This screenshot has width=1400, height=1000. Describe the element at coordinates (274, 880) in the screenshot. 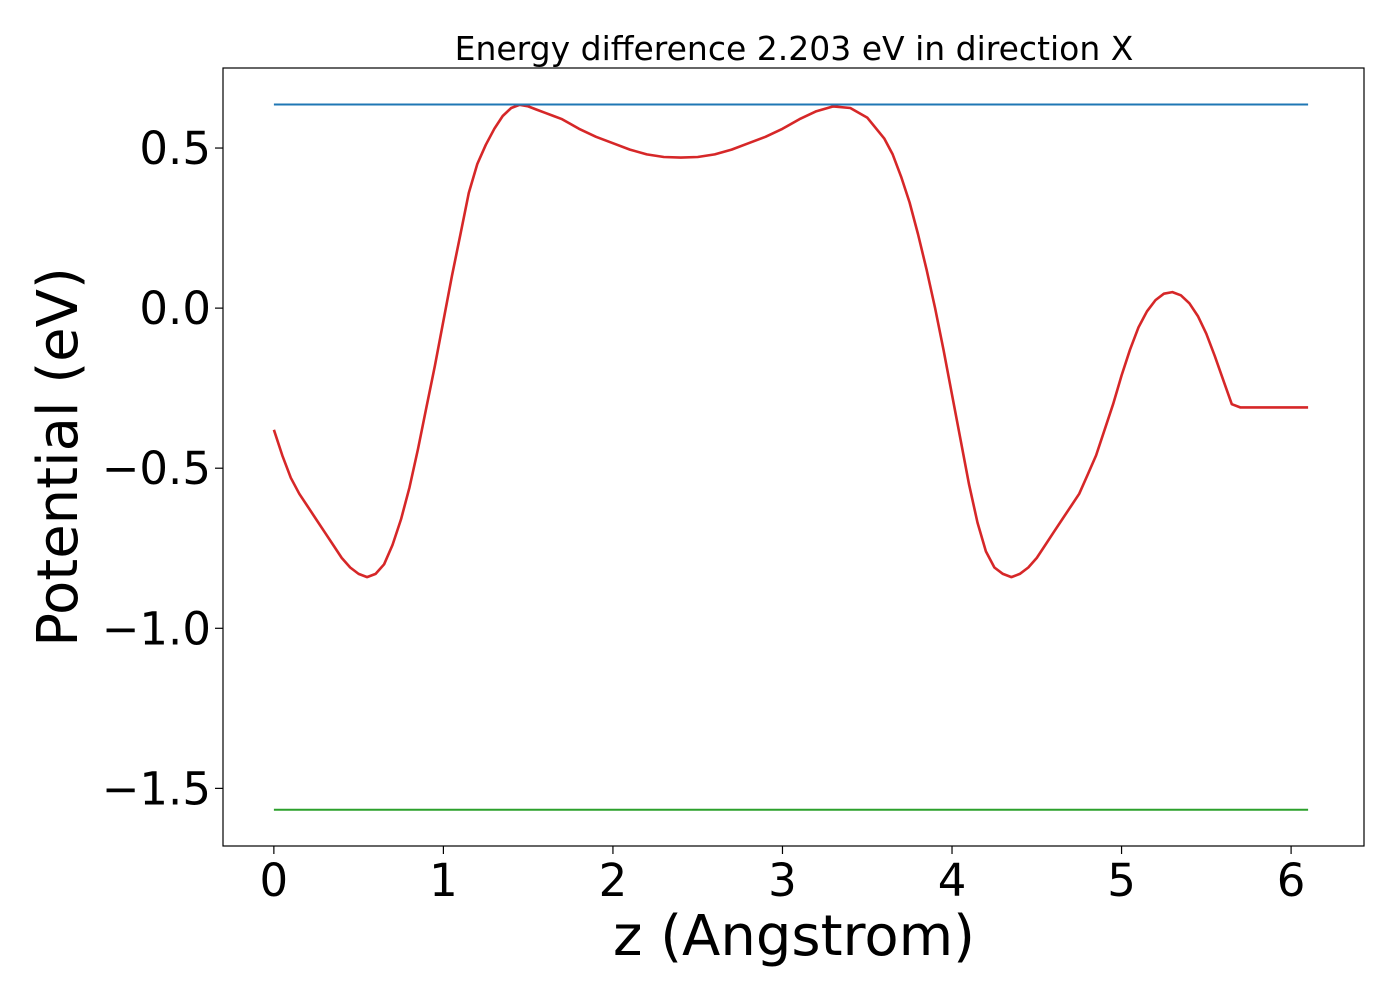

I see `x-tick-label: 0` at that location.